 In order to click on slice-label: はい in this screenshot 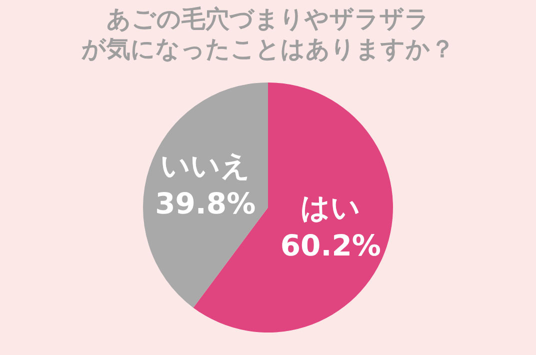, I will do `click(330, 207)`.